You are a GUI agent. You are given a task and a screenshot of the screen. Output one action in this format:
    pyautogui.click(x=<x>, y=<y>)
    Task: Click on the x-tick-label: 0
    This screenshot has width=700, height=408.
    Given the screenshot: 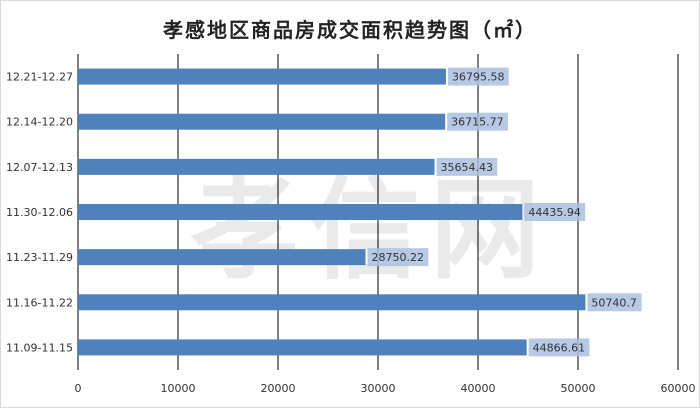 What is the action you would take?
    pyautogui.click(x=78, y=388)
    